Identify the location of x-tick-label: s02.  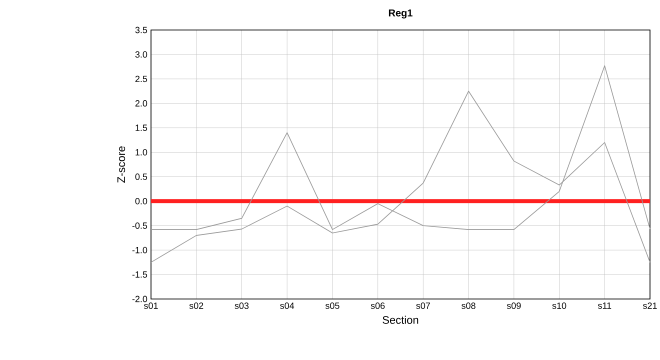
(196, 305).